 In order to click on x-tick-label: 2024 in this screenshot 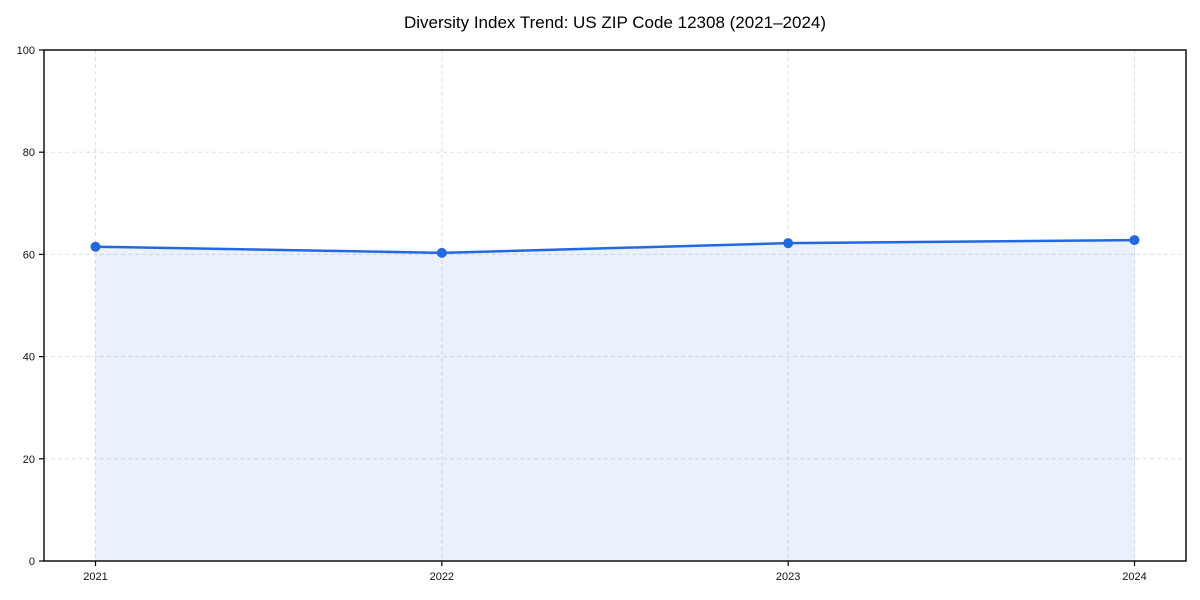, I will do `click(1134, 577)`.